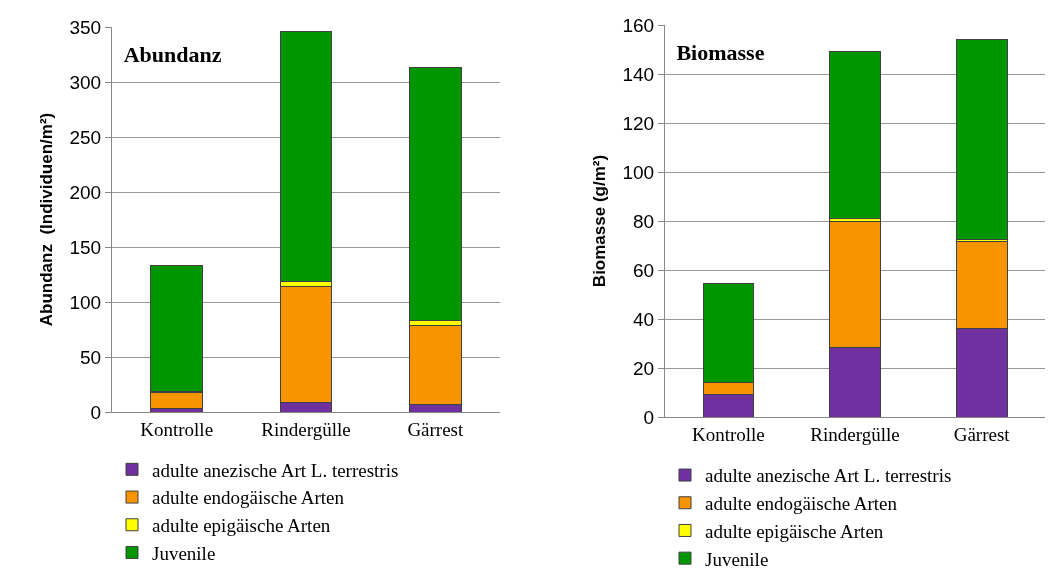 The width and height of the screenshot is (1051, 583). I want to click on y-tick-label: 40, so click(644, 319).